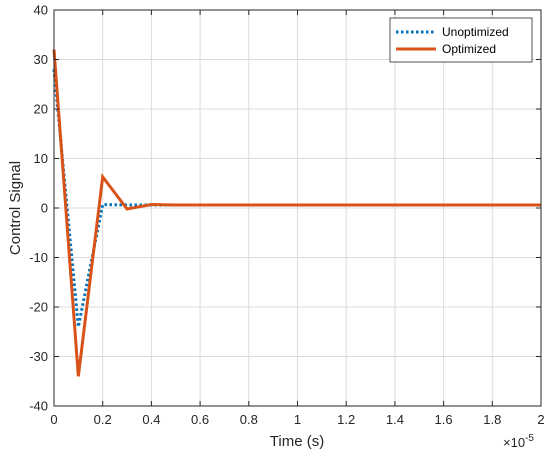  Describe the element at coordinates (475, 32) in the screenshot. I see `legend-label-unoptimized: Unoptimized` at that location.